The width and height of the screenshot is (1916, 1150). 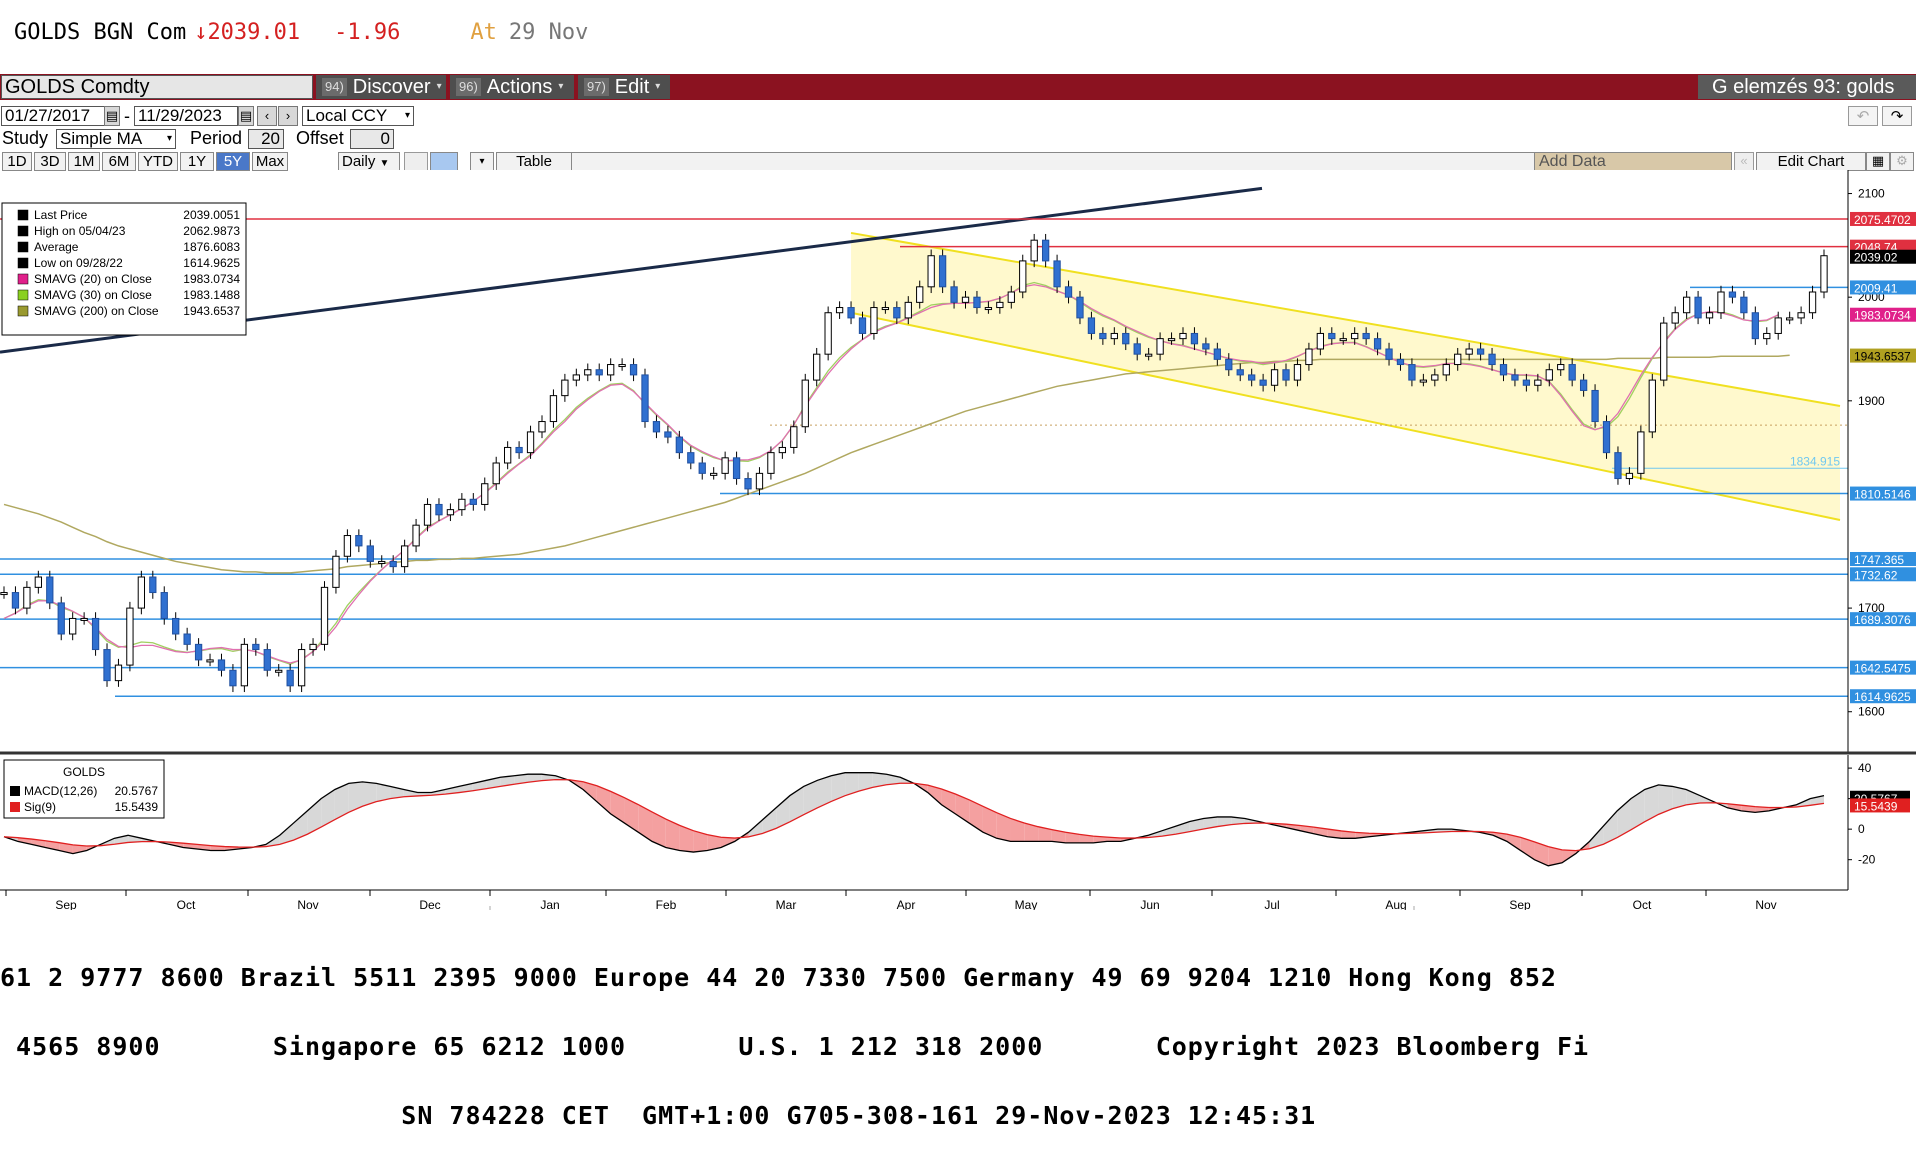 I want to click on period-button-6m: 6M, so click(x=119, y=161).